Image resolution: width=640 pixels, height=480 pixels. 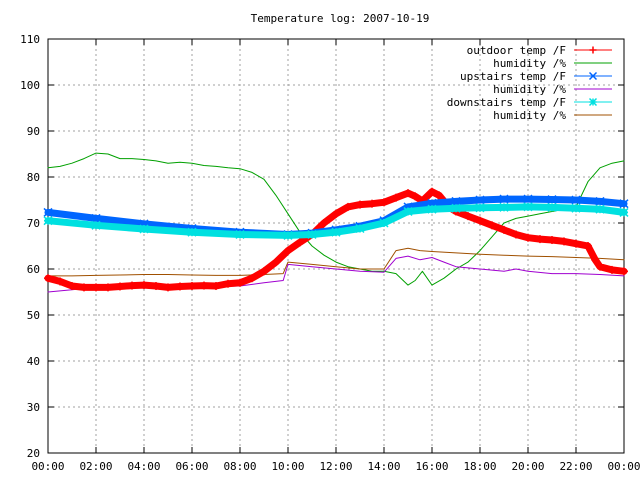 I want to click on y-tick-label: 60, so click(x=33, y=269).